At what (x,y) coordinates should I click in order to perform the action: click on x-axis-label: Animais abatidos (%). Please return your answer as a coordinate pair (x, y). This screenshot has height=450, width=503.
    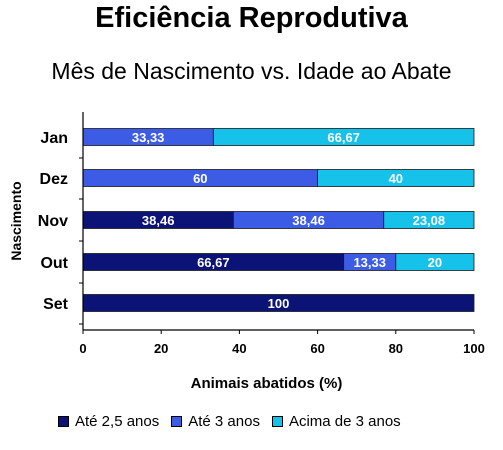
    Looking at the image, I should click on (267, 383).